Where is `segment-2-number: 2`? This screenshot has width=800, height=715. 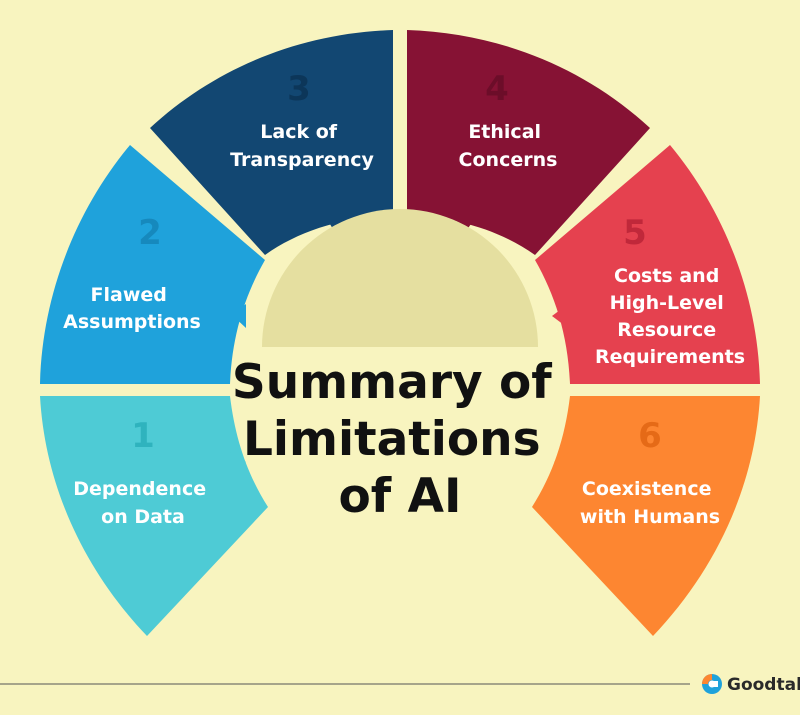 segment-2-number: 2 is located at coordinates (150, 233).